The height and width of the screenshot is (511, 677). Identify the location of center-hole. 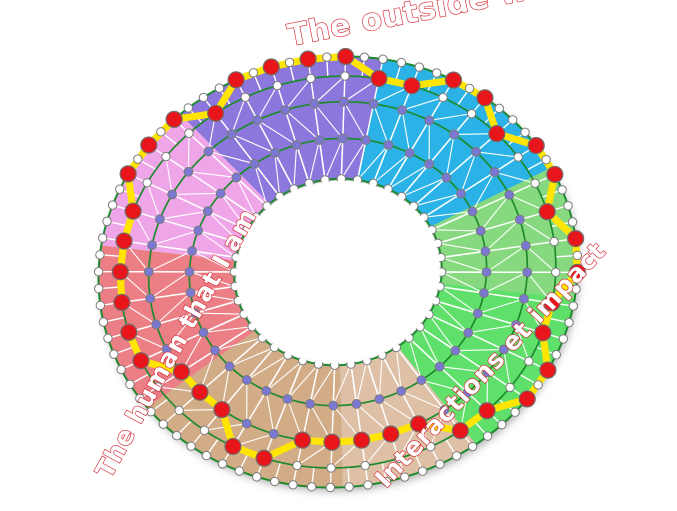
(338, 272).